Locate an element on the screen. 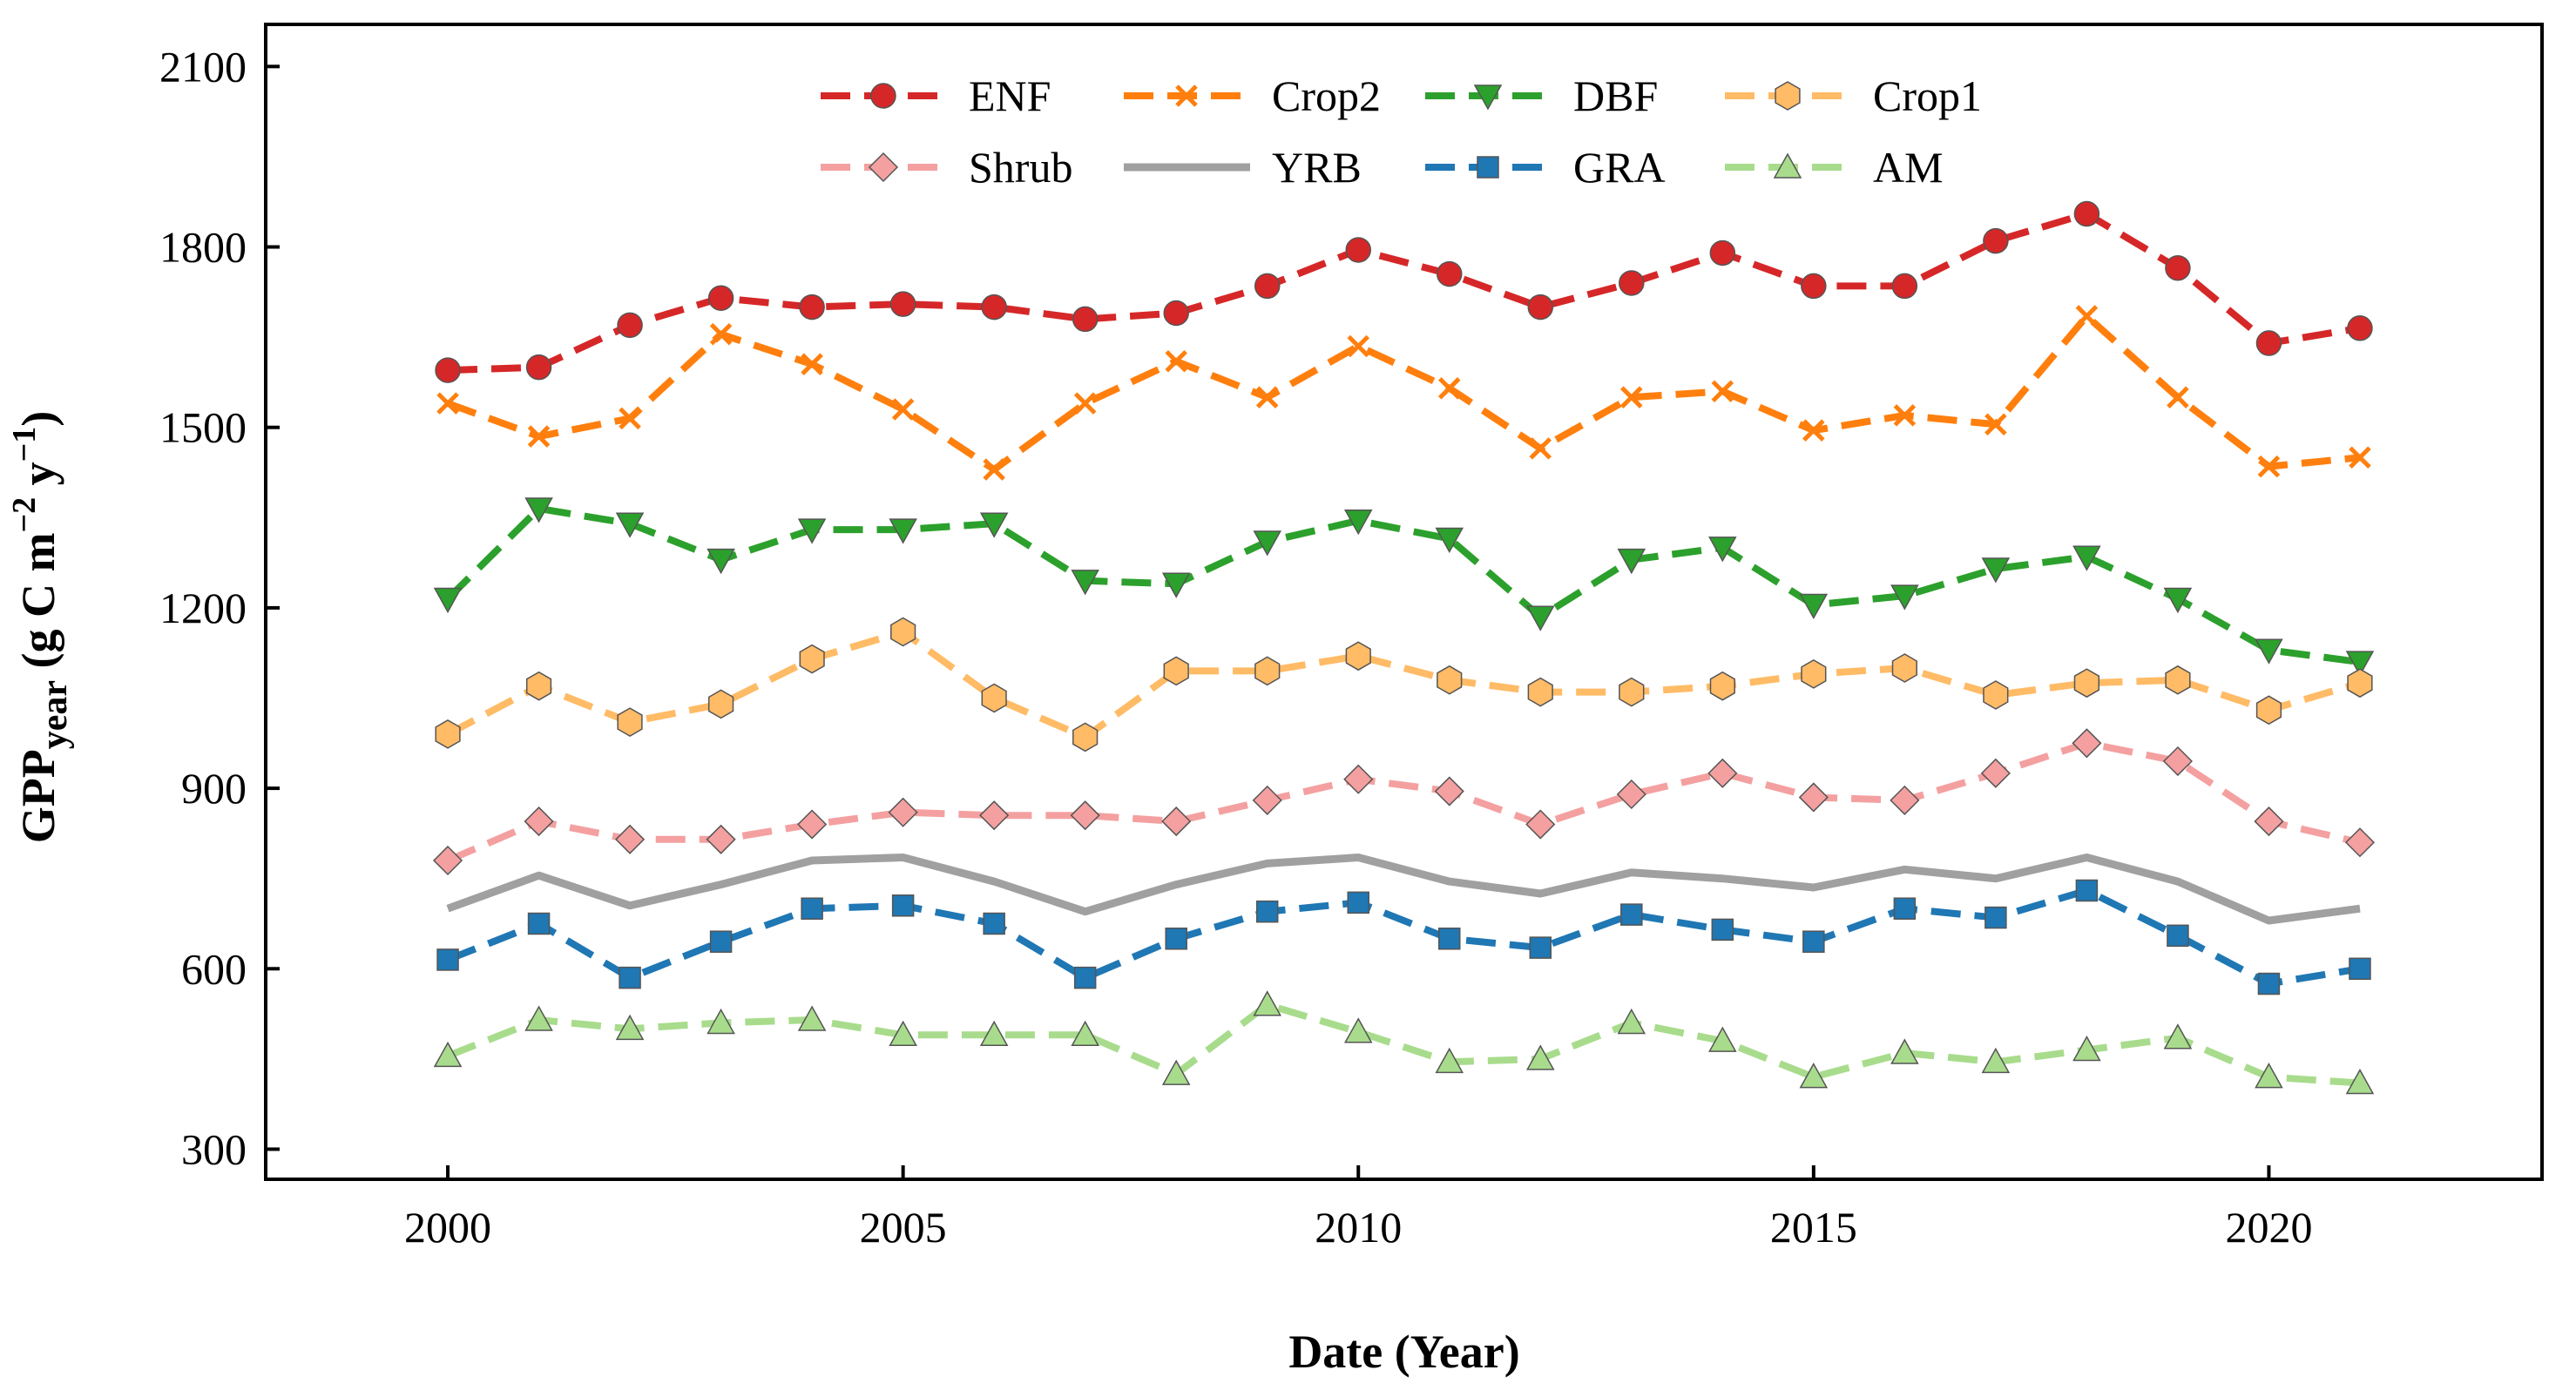 This screenshot has height=1397, width=2576. y-axis-title-main: GPP is located at coordinates (38, 796).